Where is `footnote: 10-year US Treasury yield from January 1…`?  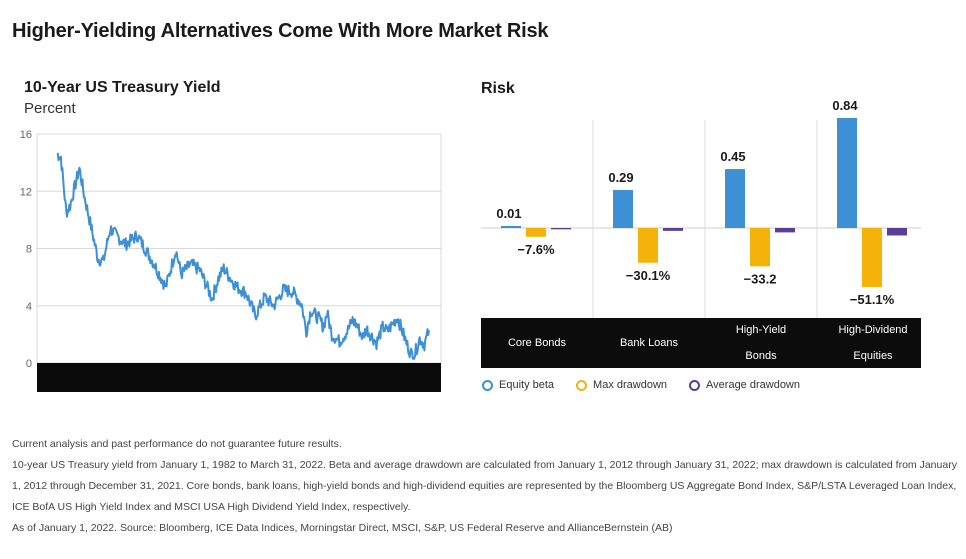
footnote: 10-year US Treasury yield from January 1… is located at coordinates (484, 486).